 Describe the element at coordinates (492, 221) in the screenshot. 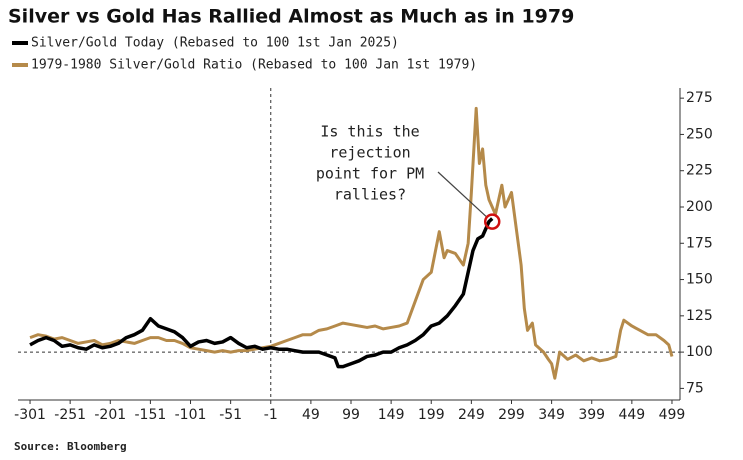

I see `annotation-circle` at that location.